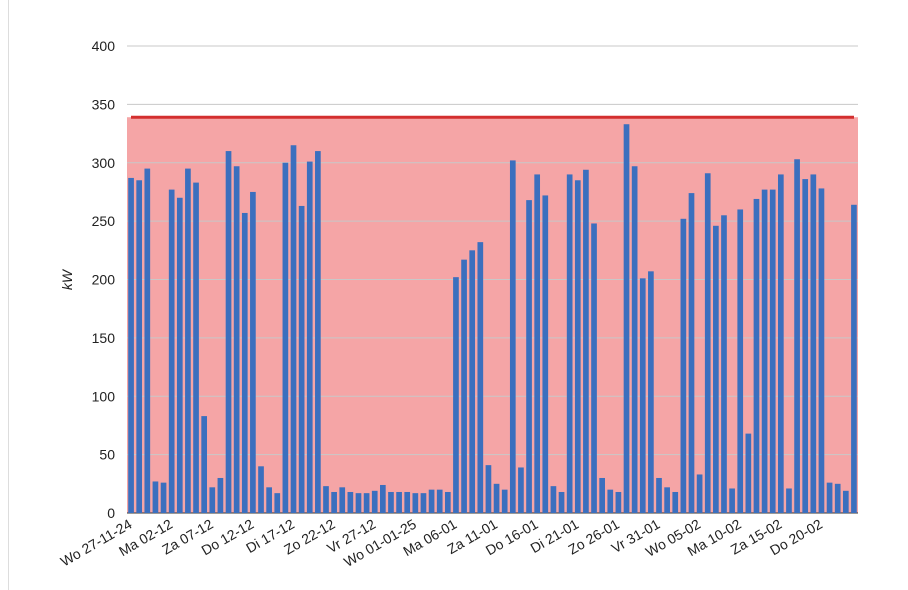 Image resolution: width=908 pixels, height=590 pixels. I want to click on y-tick-label: 200, so click(104, 280).